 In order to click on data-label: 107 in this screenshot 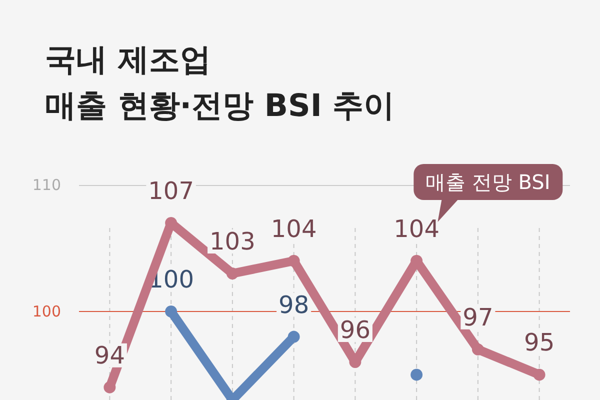, I will do `click(171, 190)`.